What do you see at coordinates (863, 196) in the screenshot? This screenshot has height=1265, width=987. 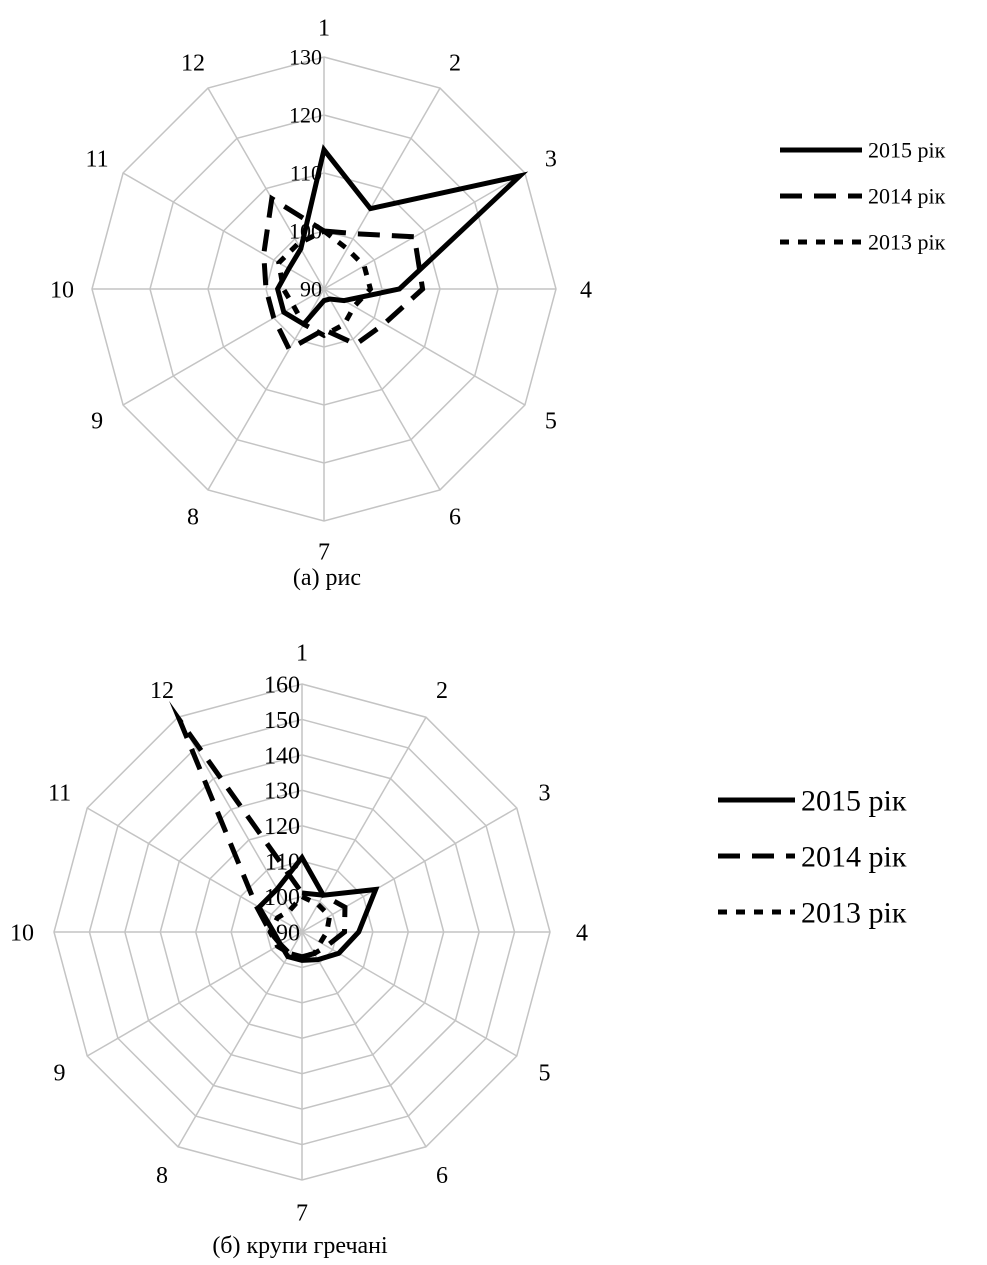 I see `legend-rice: 2015 рік 2014 рік 2013 рік` at bounding box center [863, 196].